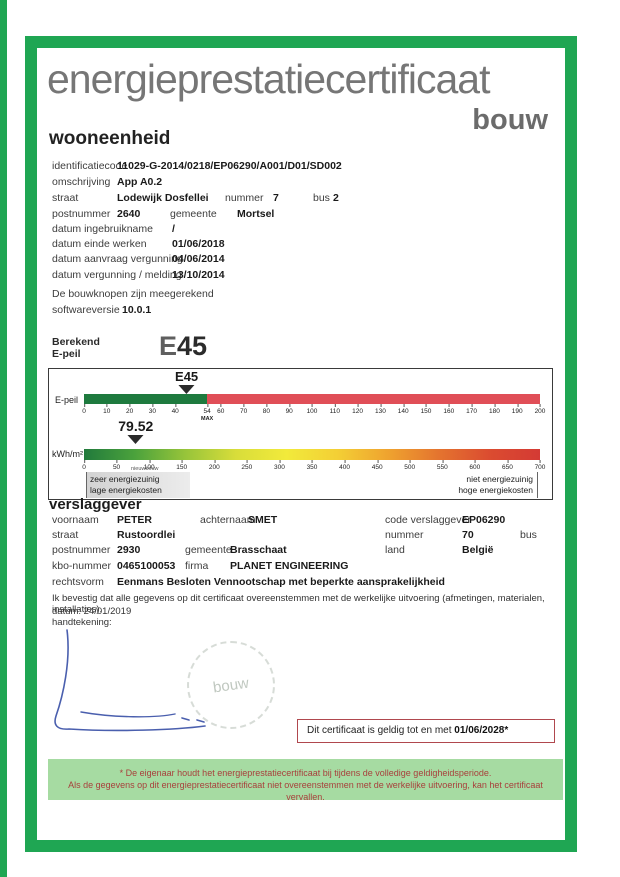 The width and height of the screenshot is (620, 877). Describe the element at coordinates (468, 535) in the screenshot. I see `field-value-verslaggever-nummer: 70` at that location.